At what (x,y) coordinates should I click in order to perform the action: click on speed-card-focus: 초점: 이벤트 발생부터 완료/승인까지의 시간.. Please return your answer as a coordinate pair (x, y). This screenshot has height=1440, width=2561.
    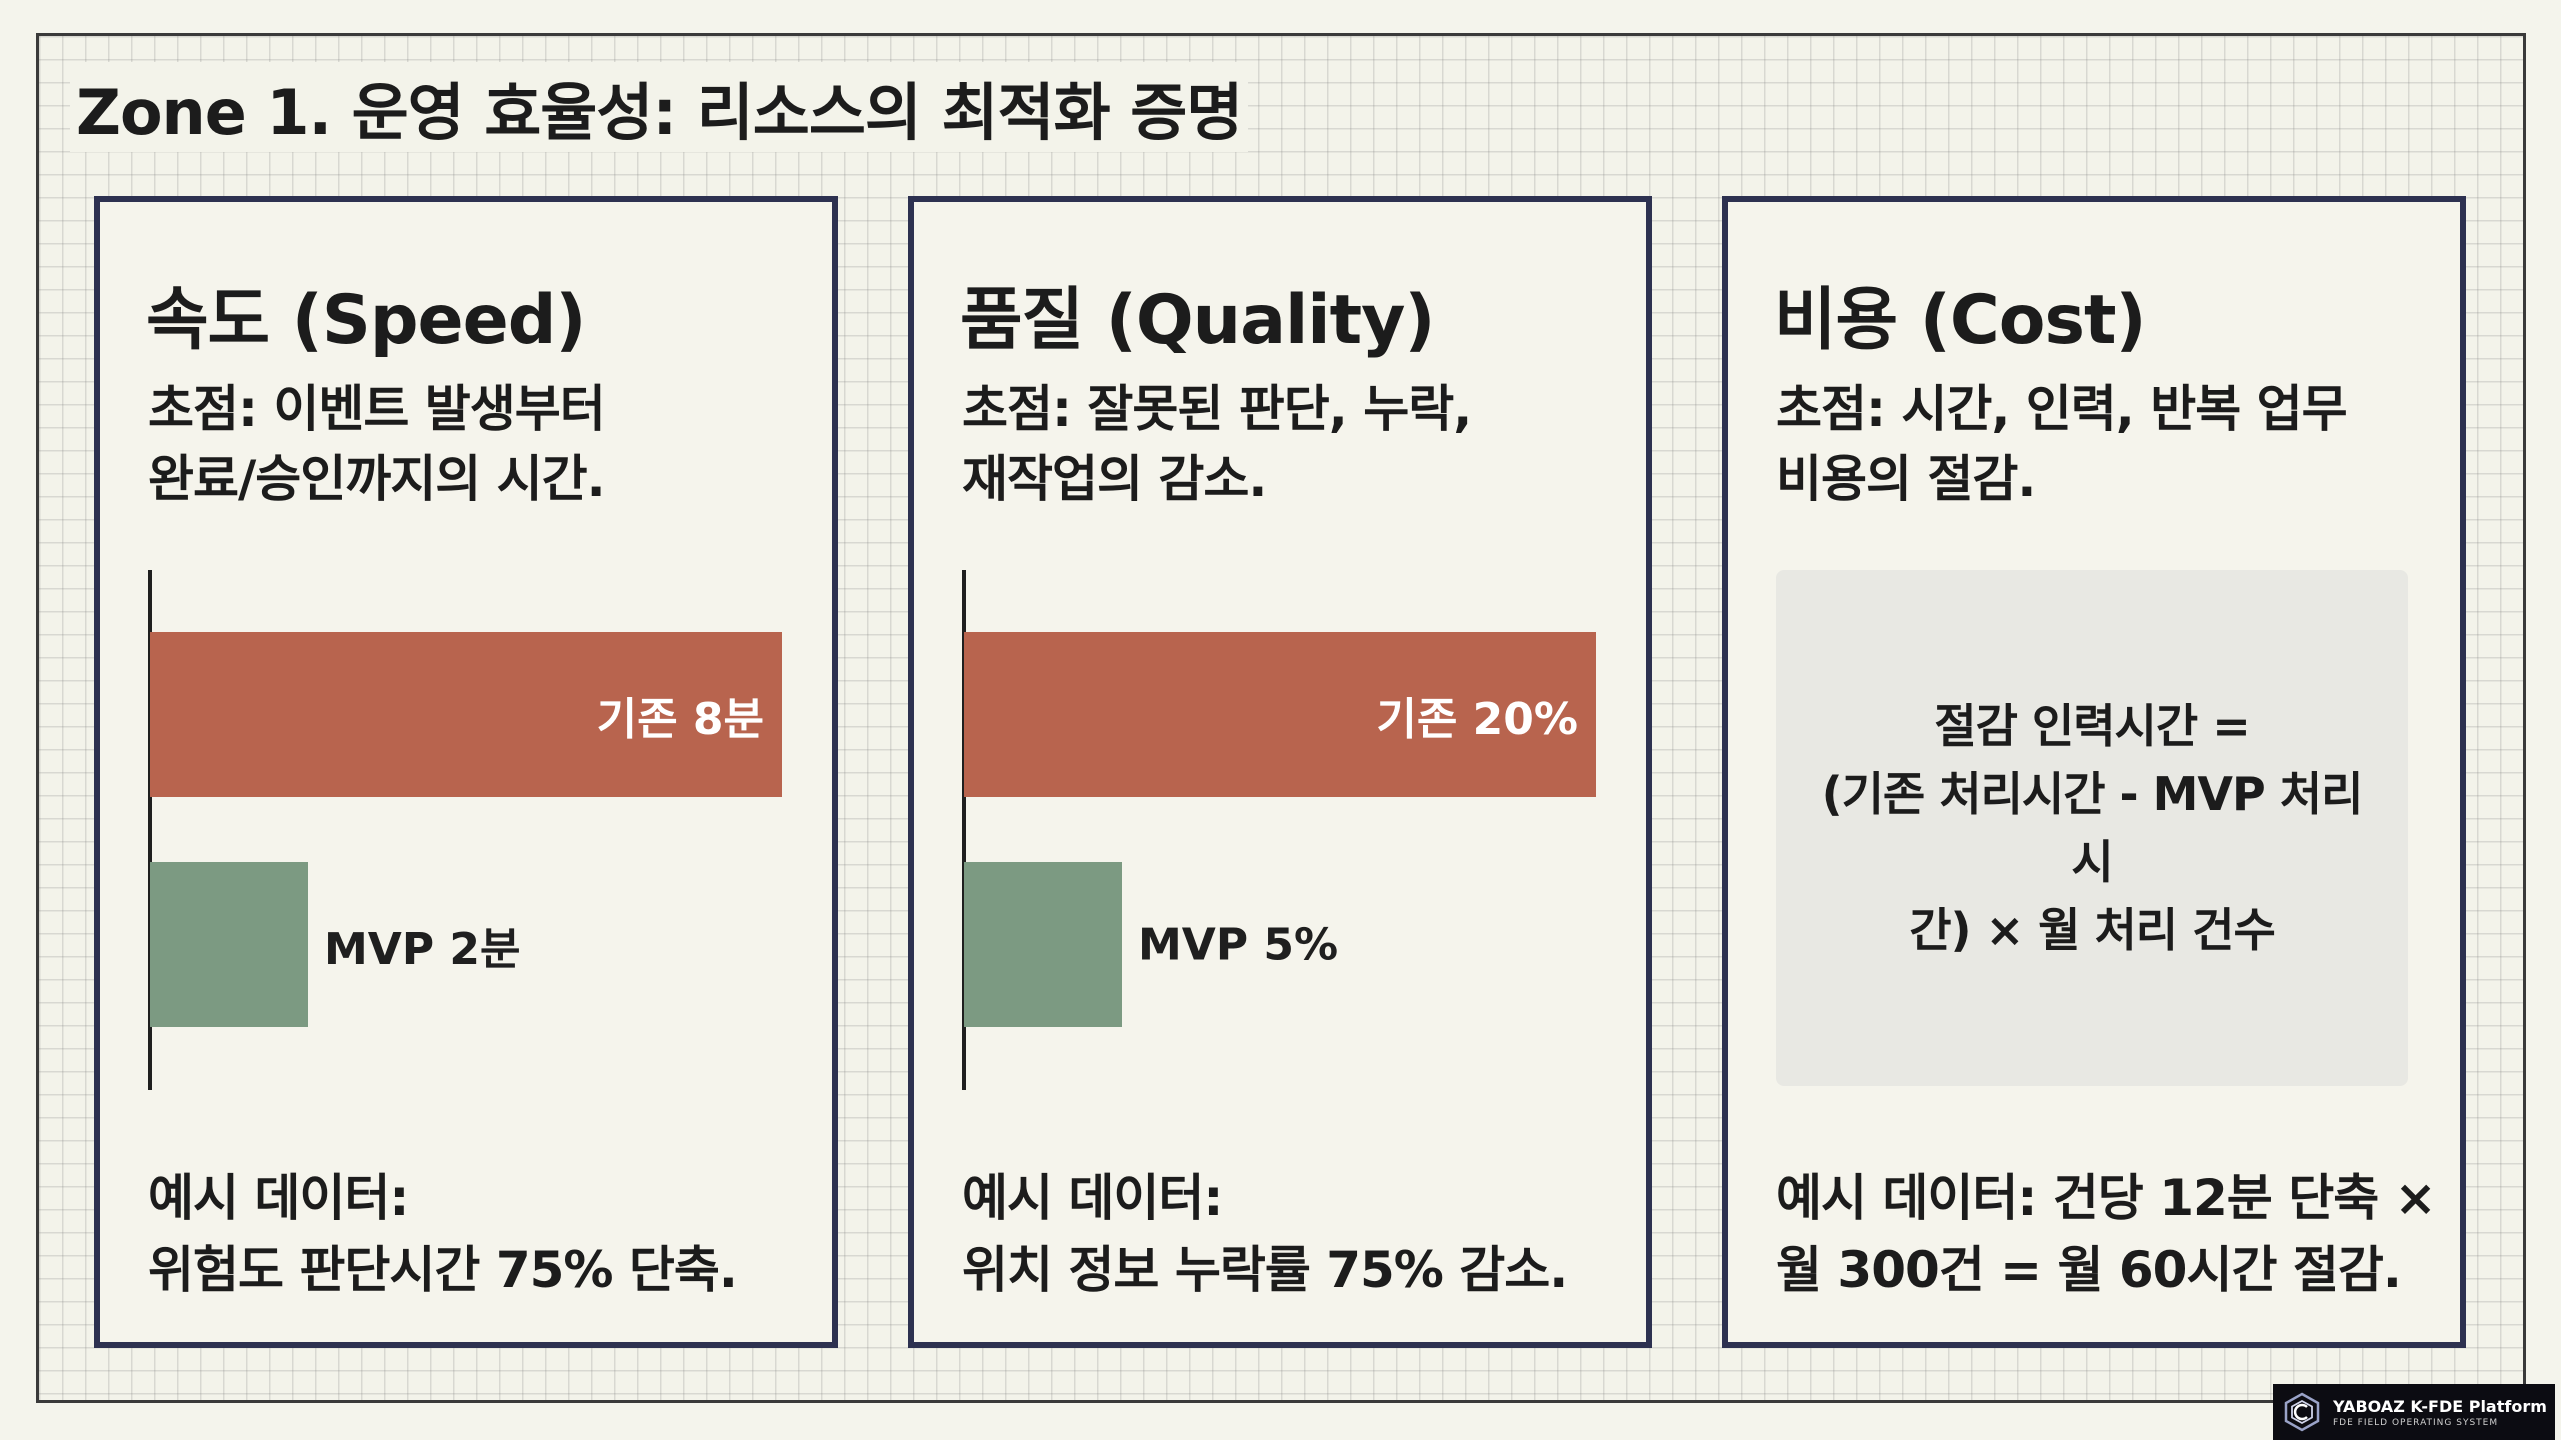
    Looking at the image, I should click on (468, 444).